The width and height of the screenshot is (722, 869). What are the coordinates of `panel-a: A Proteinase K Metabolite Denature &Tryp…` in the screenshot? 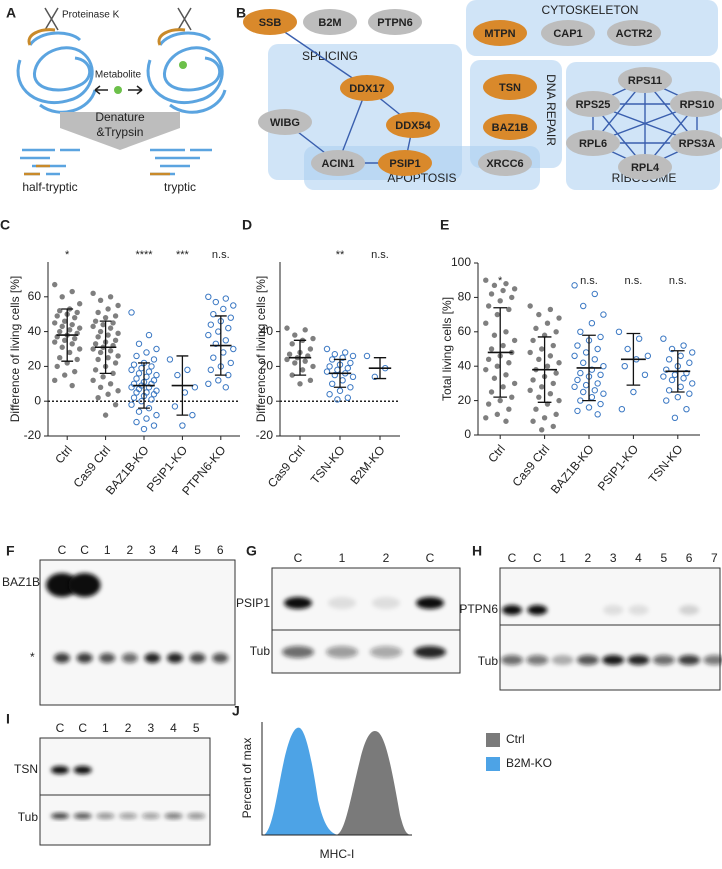 It's located at (116, 99).